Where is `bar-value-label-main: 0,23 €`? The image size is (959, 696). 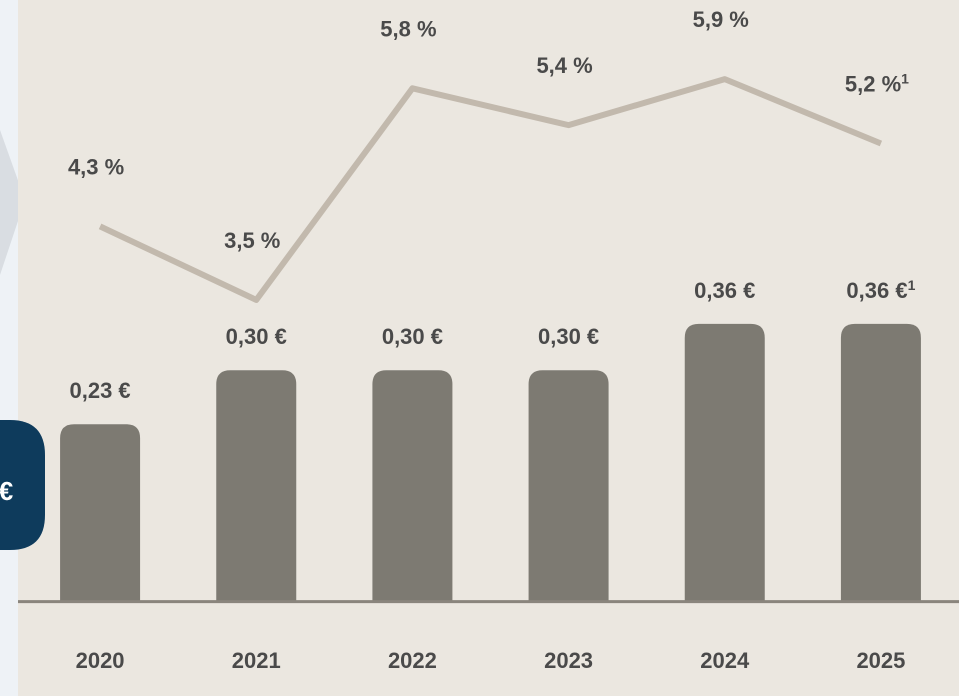
bar-value-label-main: 0,23 € is located at coordinates (99, 390).